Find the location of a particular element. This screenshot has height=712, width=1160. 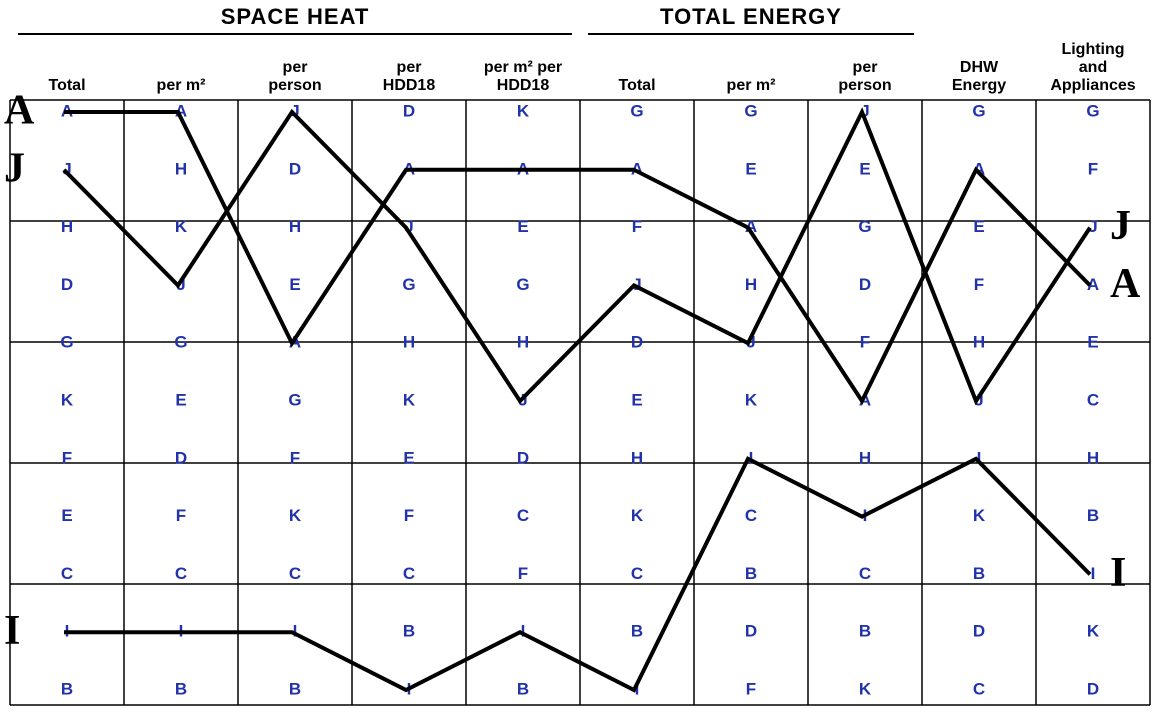

right-label: J is located at coordinates (1120, 226).